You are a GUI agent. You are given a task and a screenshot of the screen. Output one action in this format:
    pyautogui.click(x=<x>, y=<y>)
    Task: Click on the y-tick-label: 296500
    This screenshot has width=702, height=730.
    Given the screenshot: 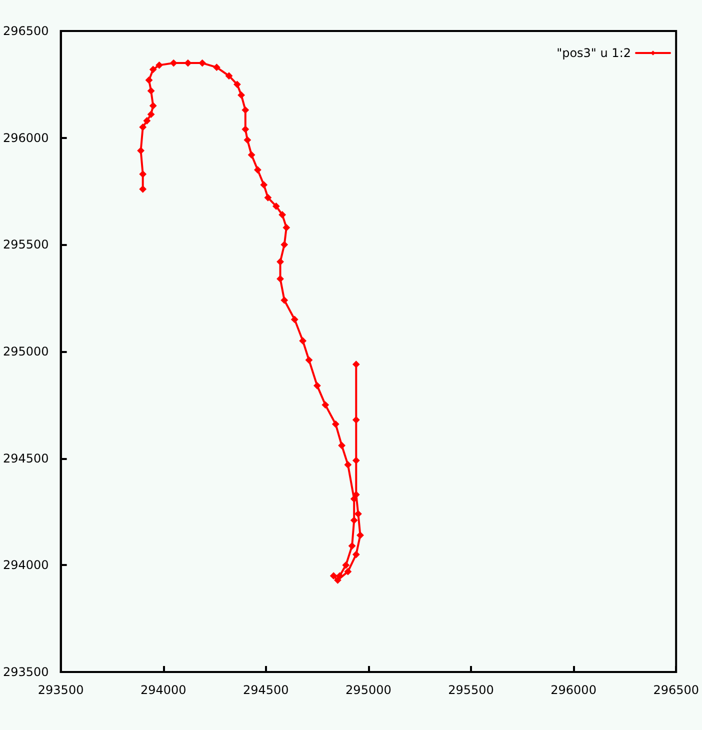 What is the action you would take?
    pyautogui.click(x=25, y=31)
    